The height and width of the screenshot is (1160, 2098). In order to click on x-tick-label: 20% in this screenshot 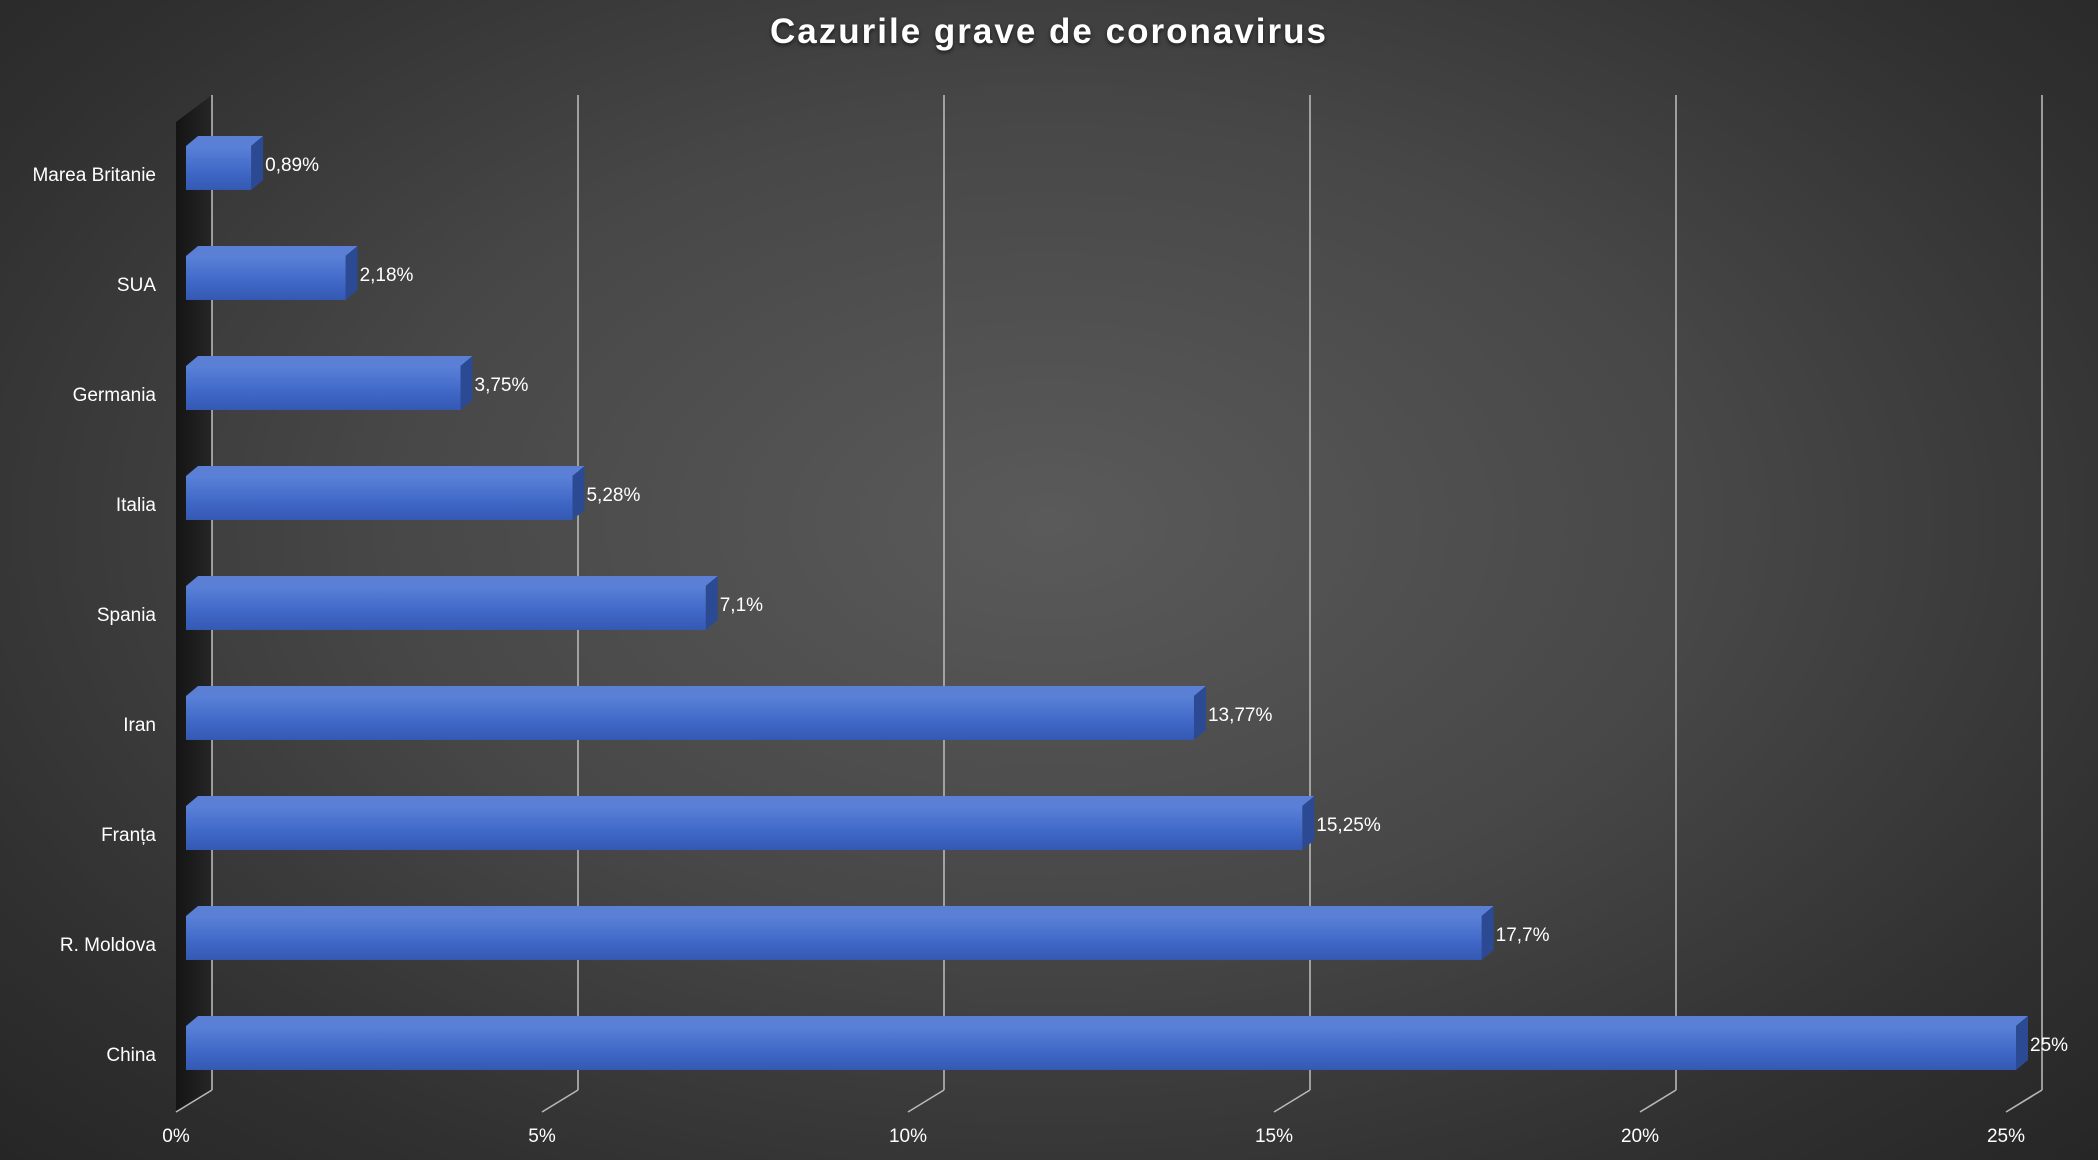, I will do `click(1640, 1136)`.